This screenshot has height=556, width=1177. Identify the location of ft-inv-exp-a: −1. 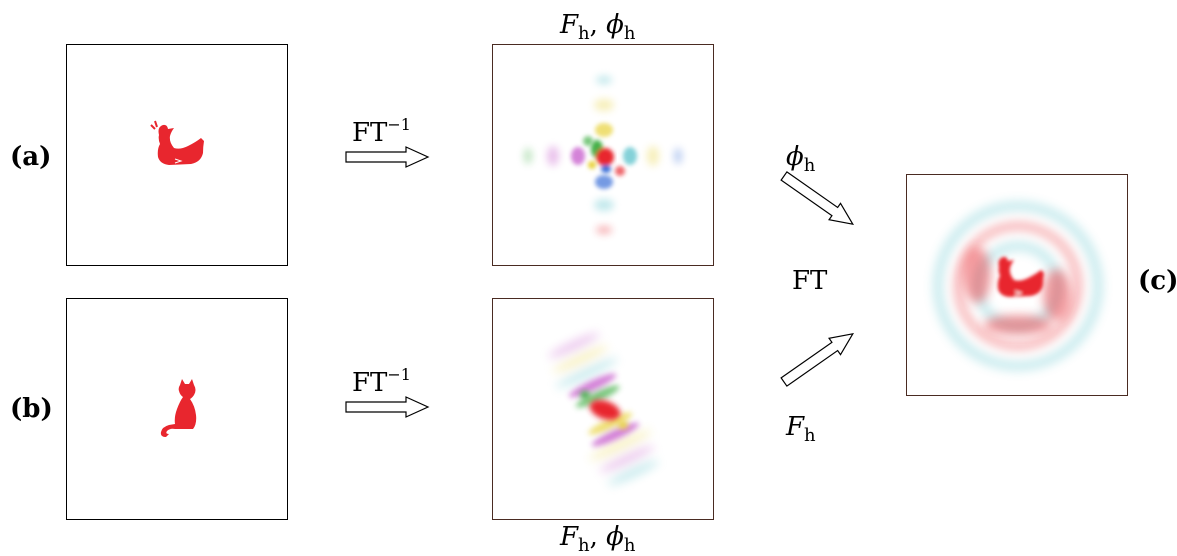
(399, 124).